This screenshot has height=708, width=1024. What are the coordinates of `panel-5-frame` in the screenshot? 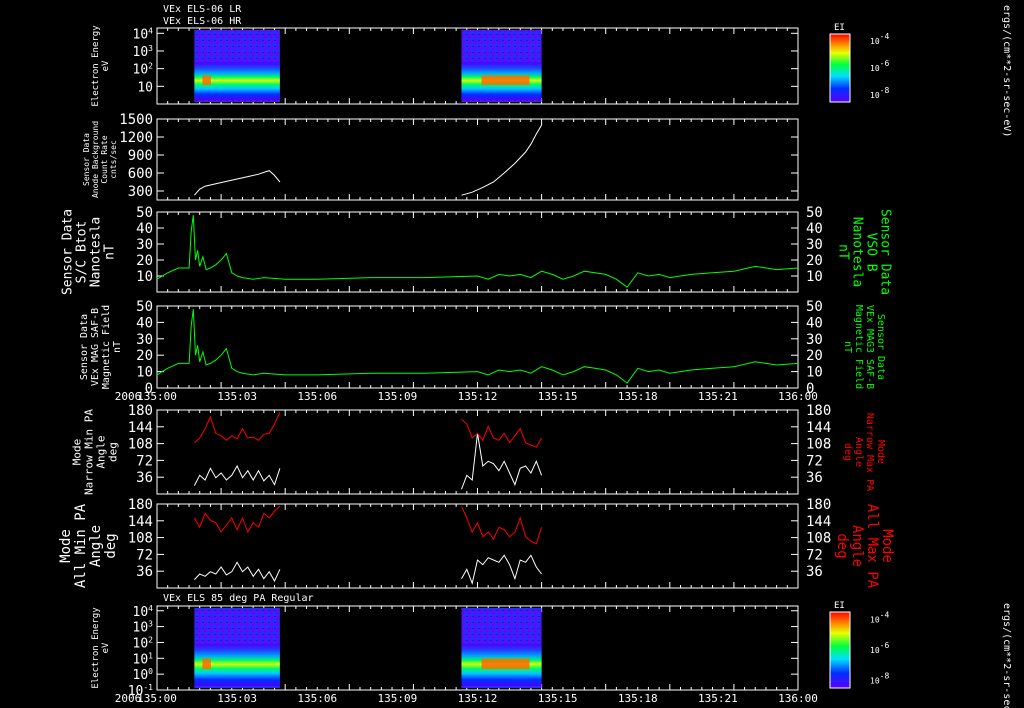 It's located at (477, 452).